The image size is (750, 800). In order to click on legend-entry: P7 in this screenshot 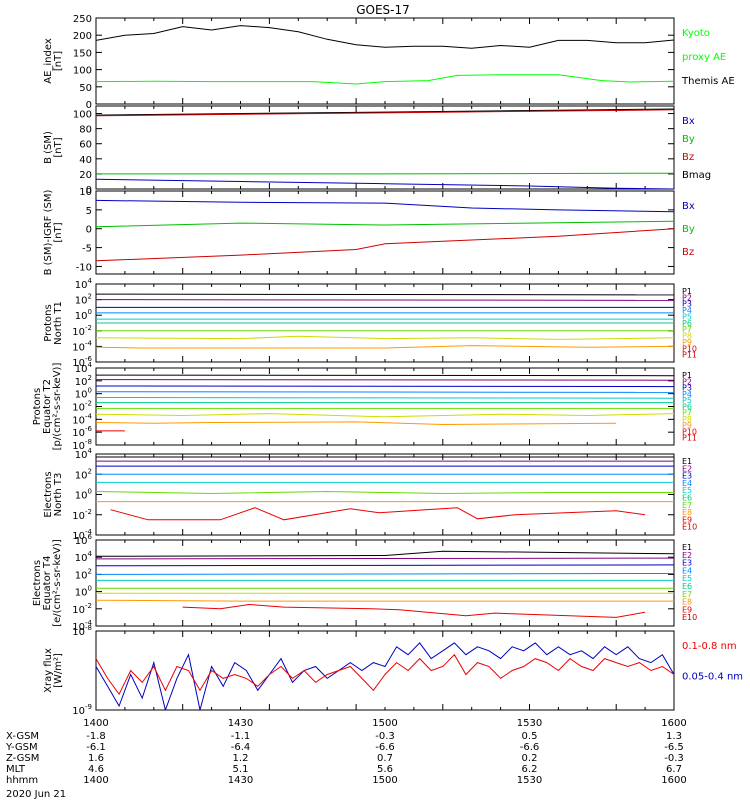, I will do `click(687, 329)`.